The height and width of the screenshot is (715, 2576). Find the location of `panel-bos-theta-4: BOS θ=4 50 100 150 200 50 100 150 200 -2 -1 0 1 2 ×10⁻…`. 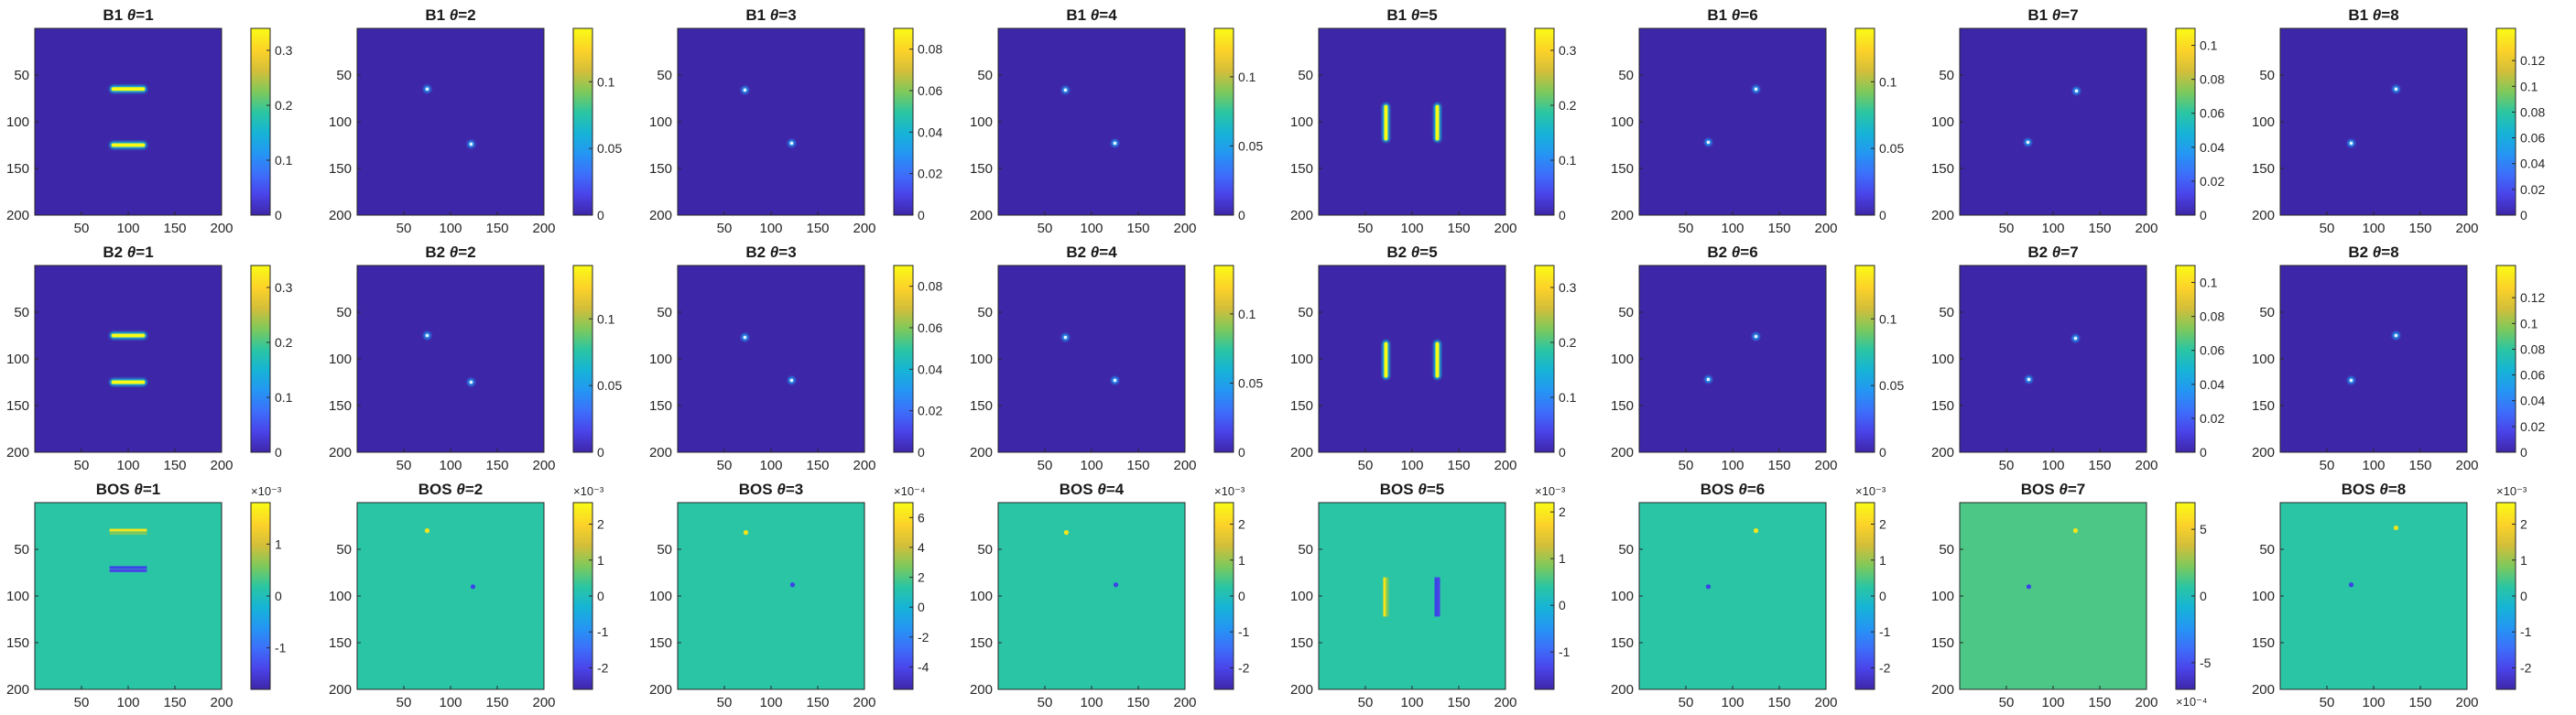

panel-bos-theta-4: BOS θ=4 50 100 150 200 50 100 150 200 -2 -1 0 1 2 ×10⁻… is located at coordinates (1110, 595).